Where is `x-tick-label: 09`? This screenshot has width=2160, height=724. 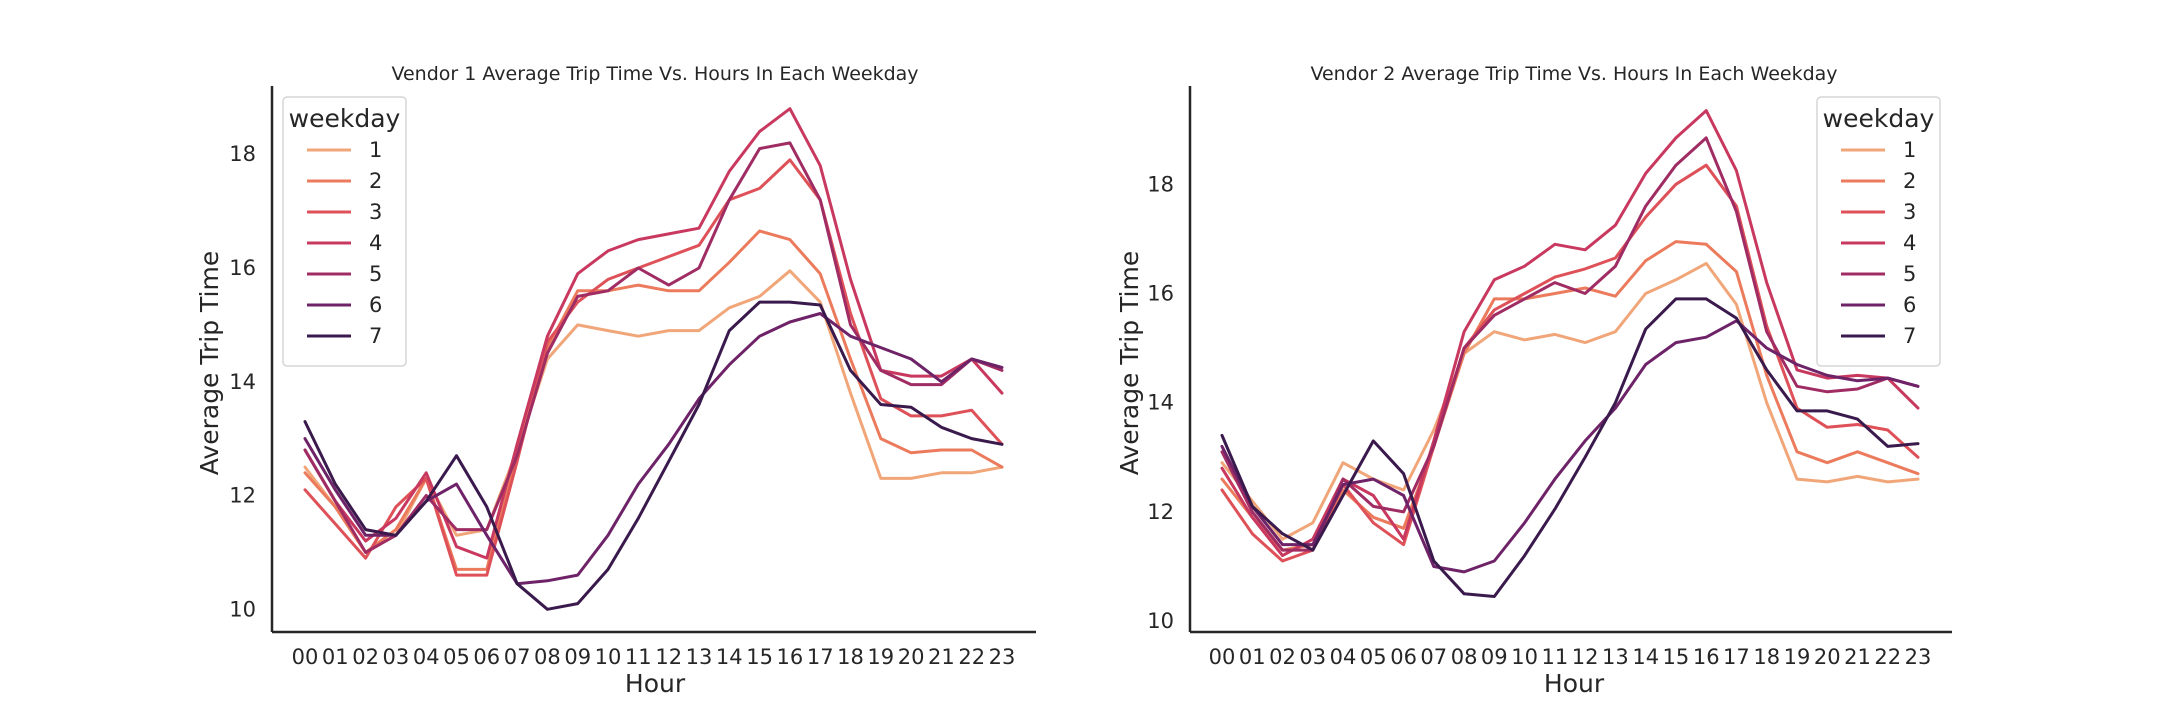
x-tick-label: 09 is located at coordinates (577, 657).